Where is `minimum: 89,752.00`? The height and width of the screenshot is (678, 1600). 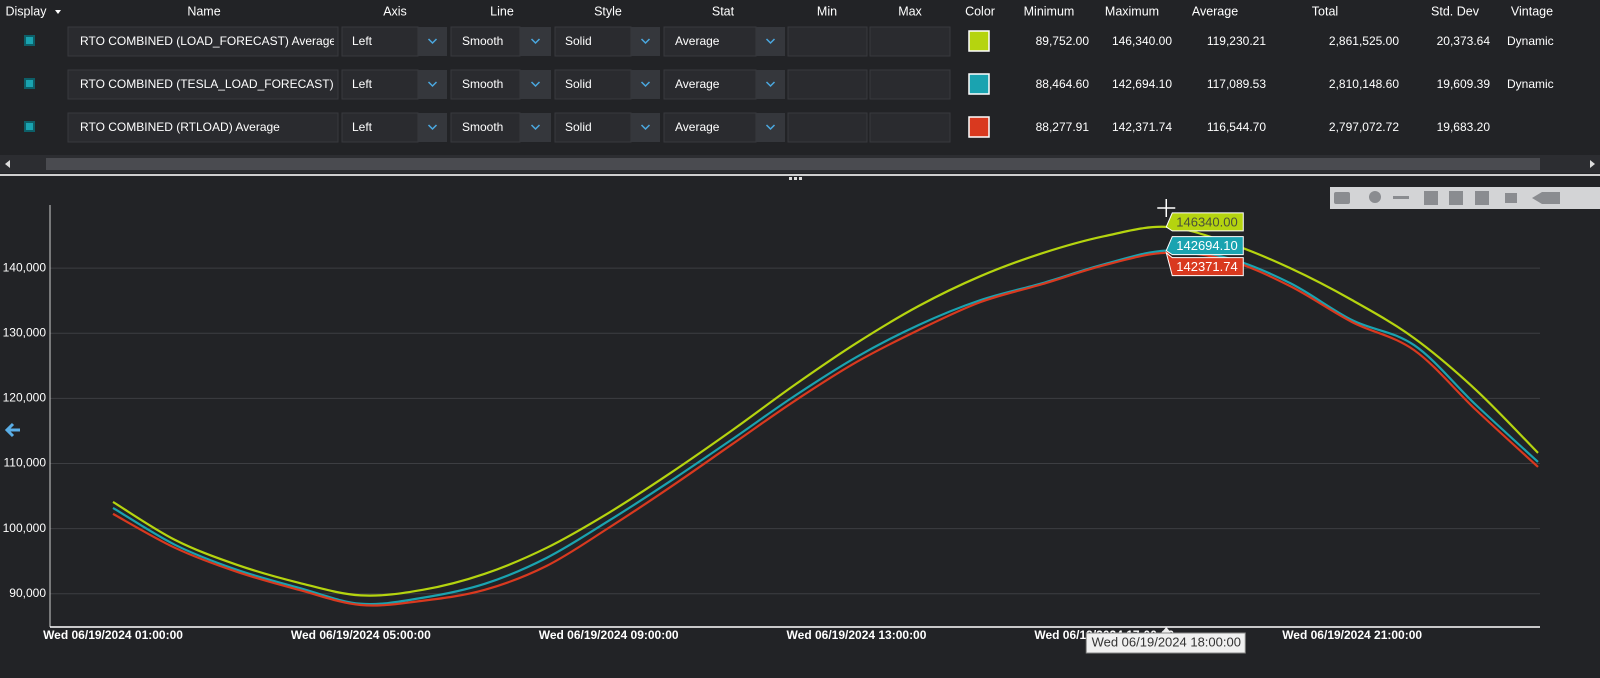 minimum: 89,752.00 is located at coordinates (1063, 41).